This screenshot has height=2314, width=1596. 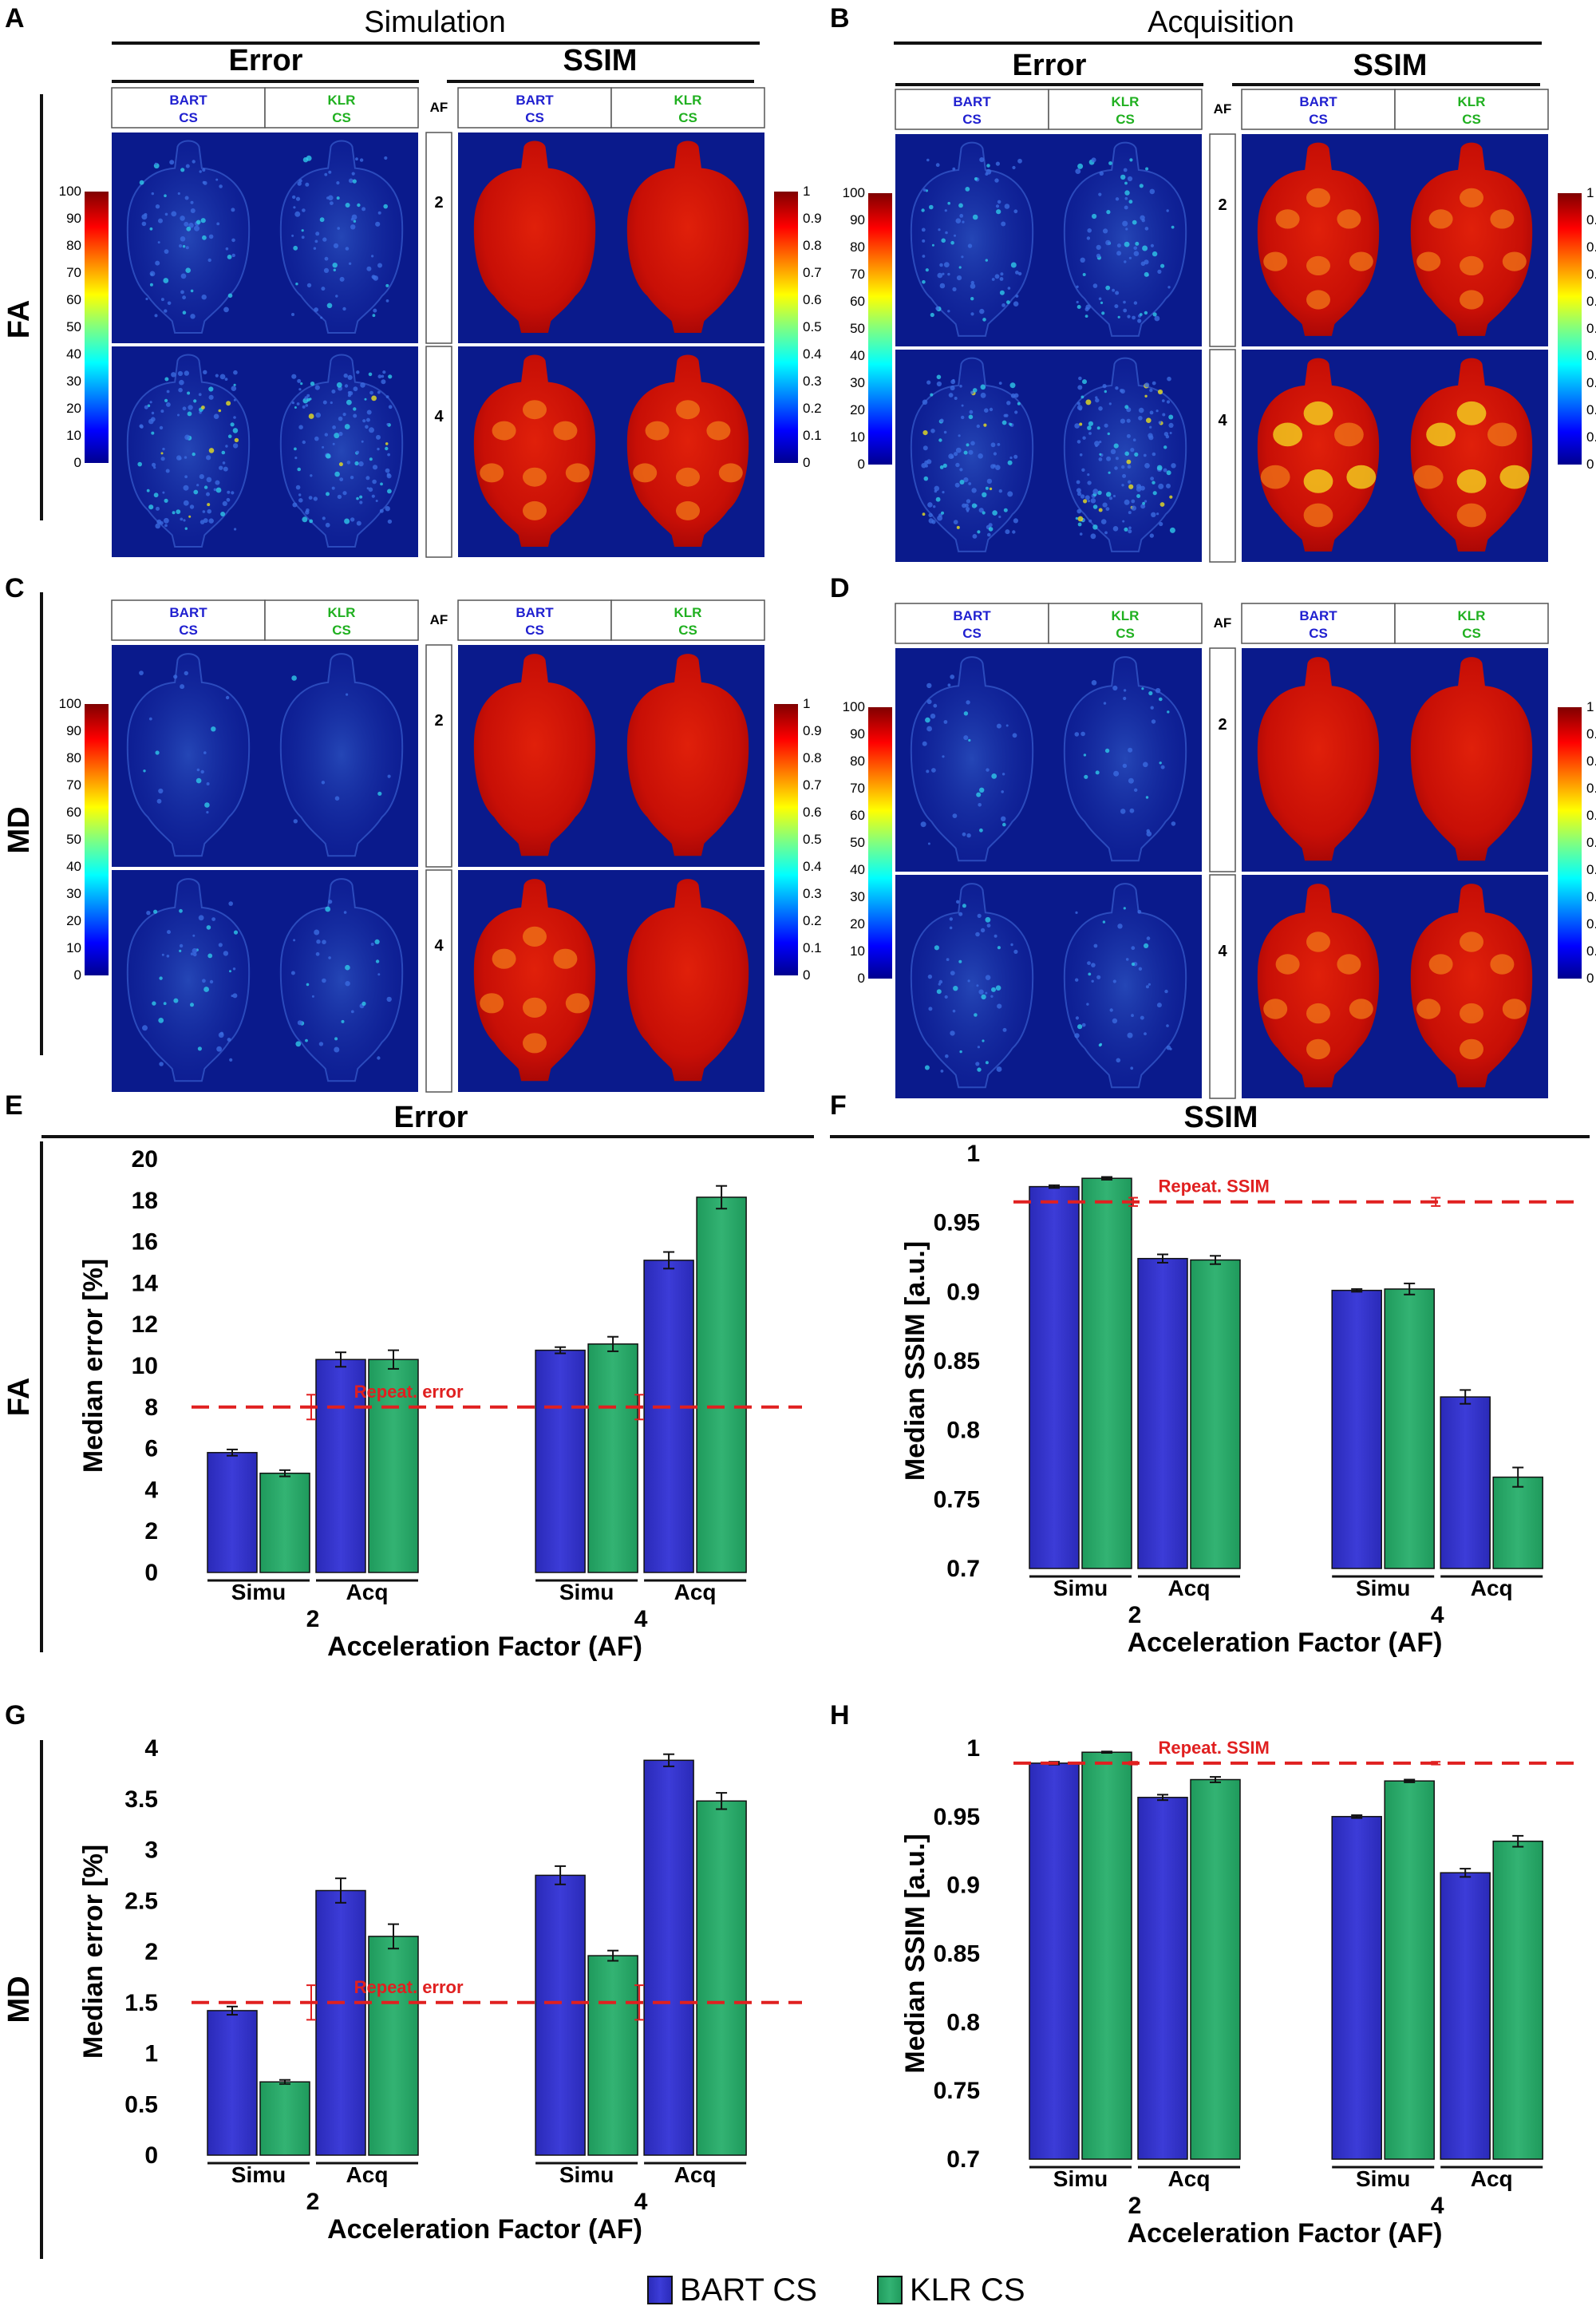 I want to click on y-axis-label: Median SSIM [a.u.], so click(x=915, y=1361).